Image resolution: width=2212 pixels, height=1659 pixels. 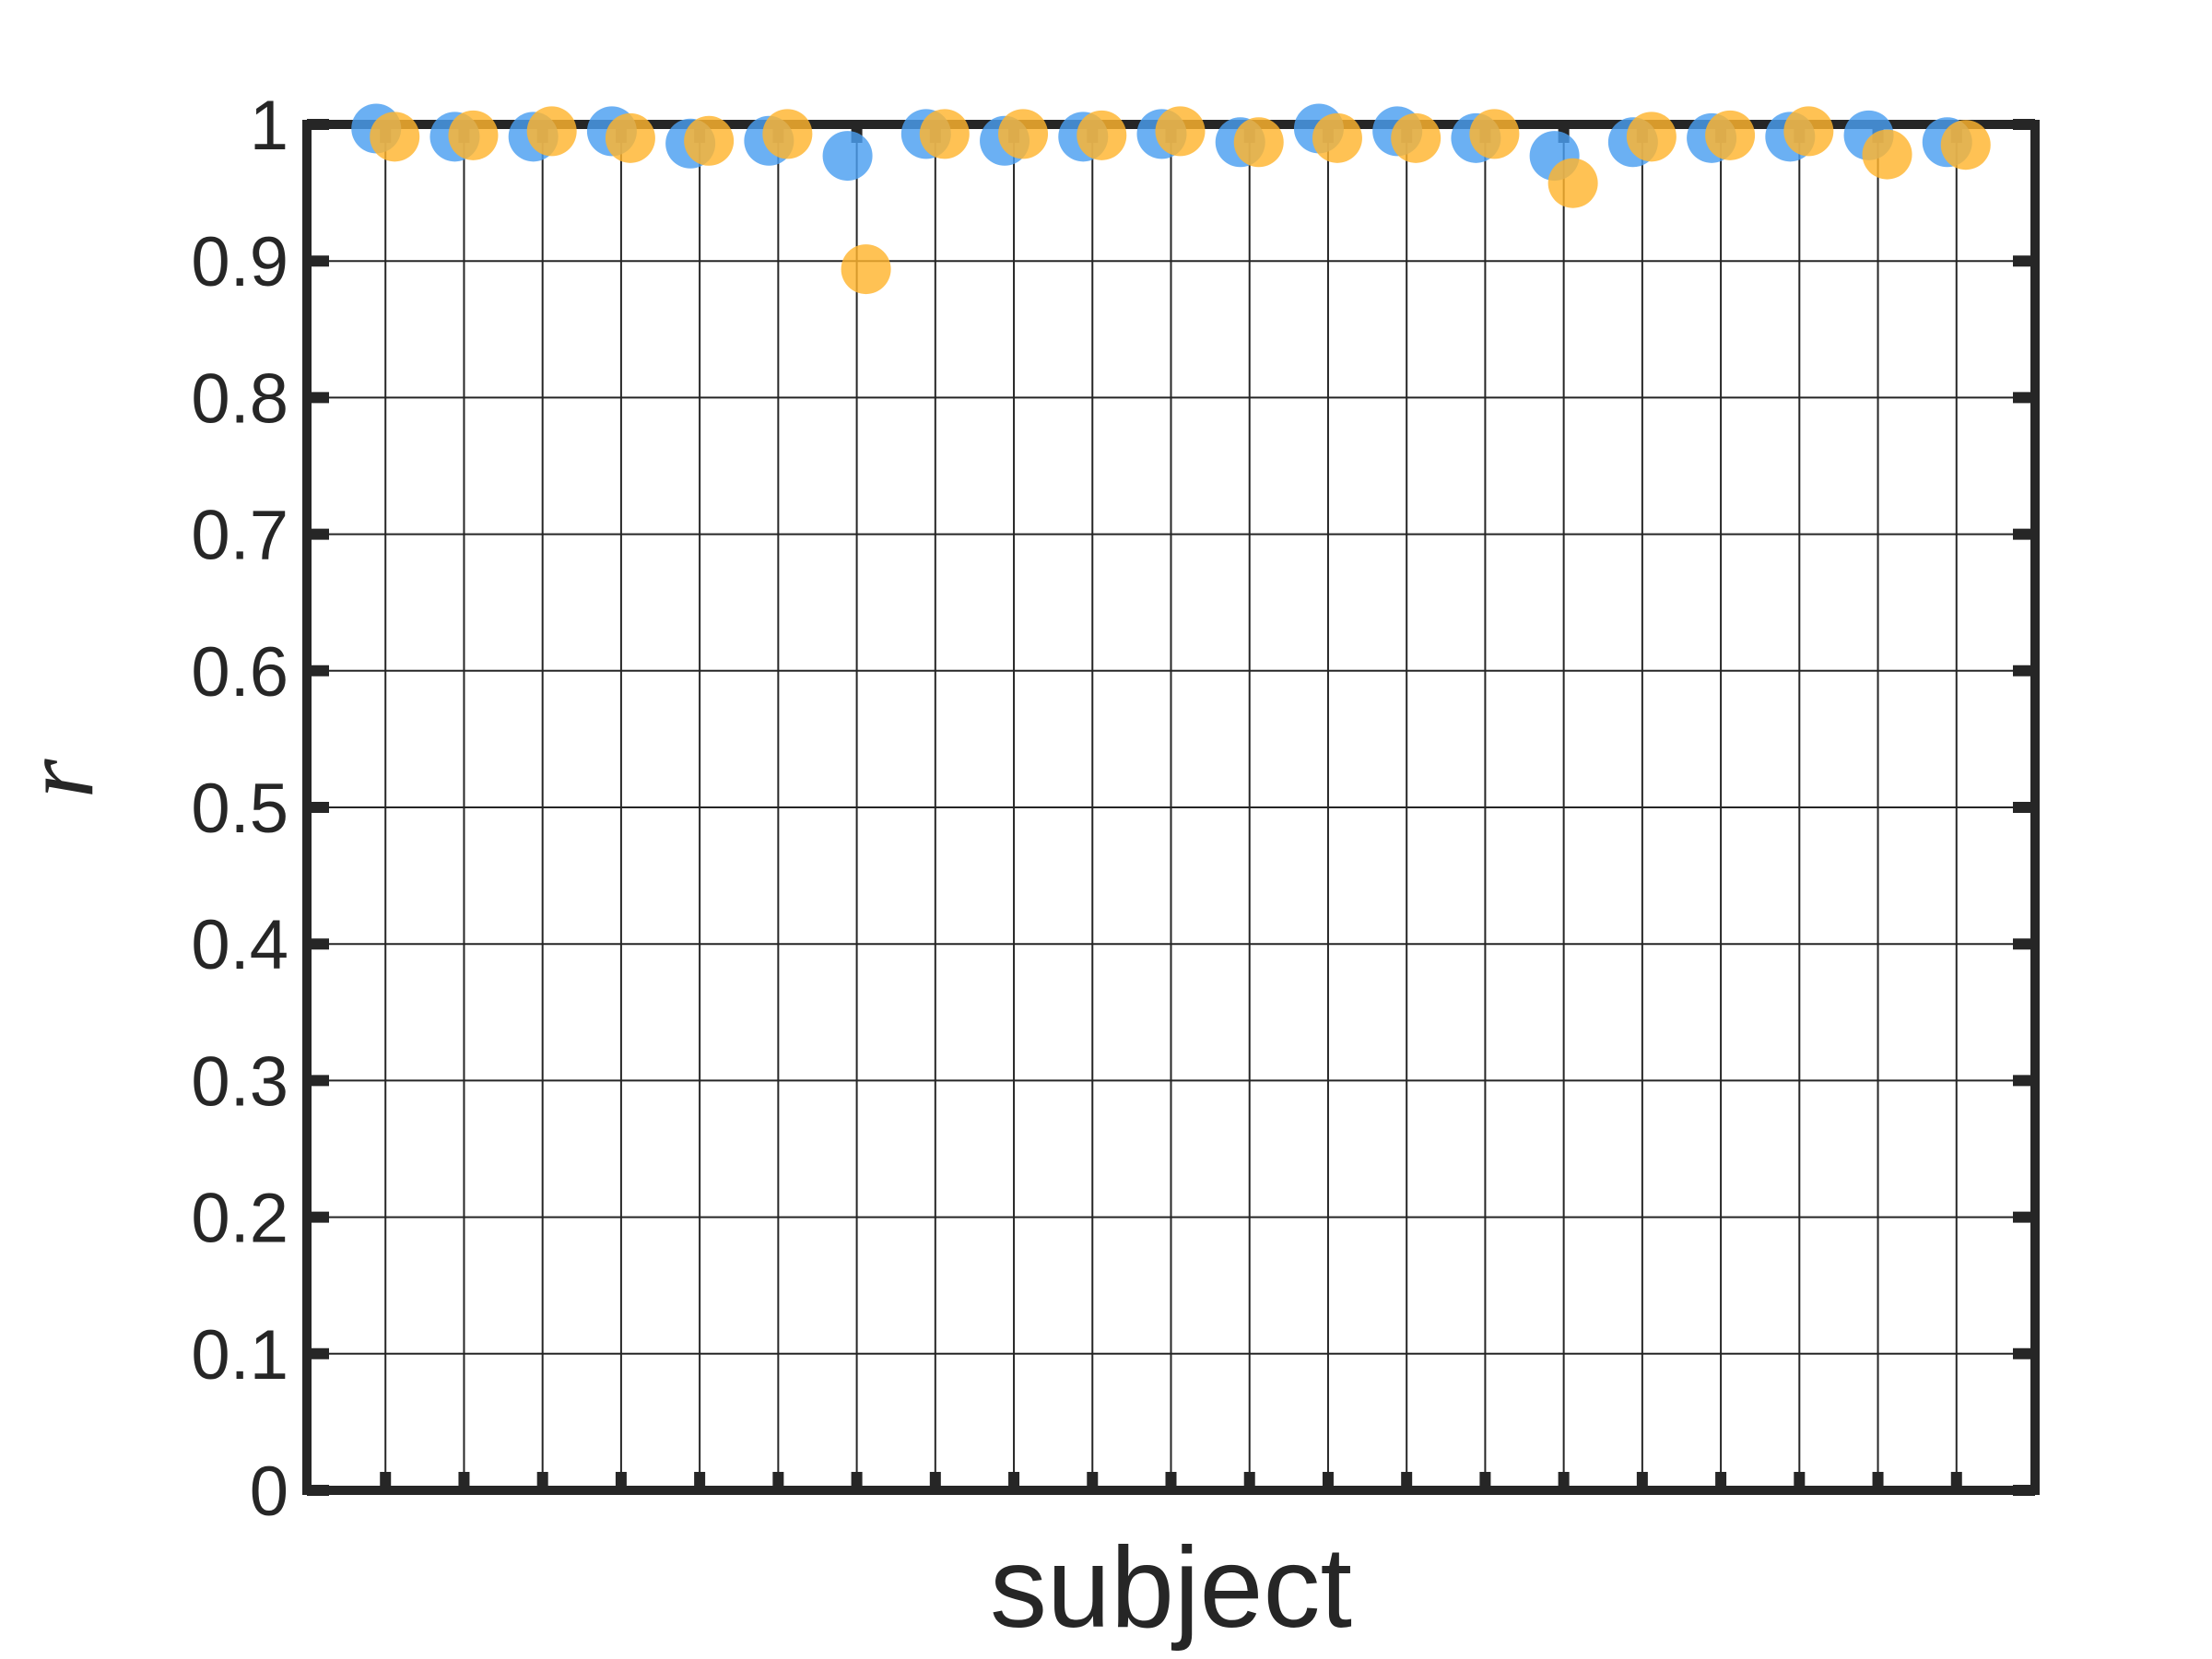 I want to click on data-points, so click(x=1171, y=199).